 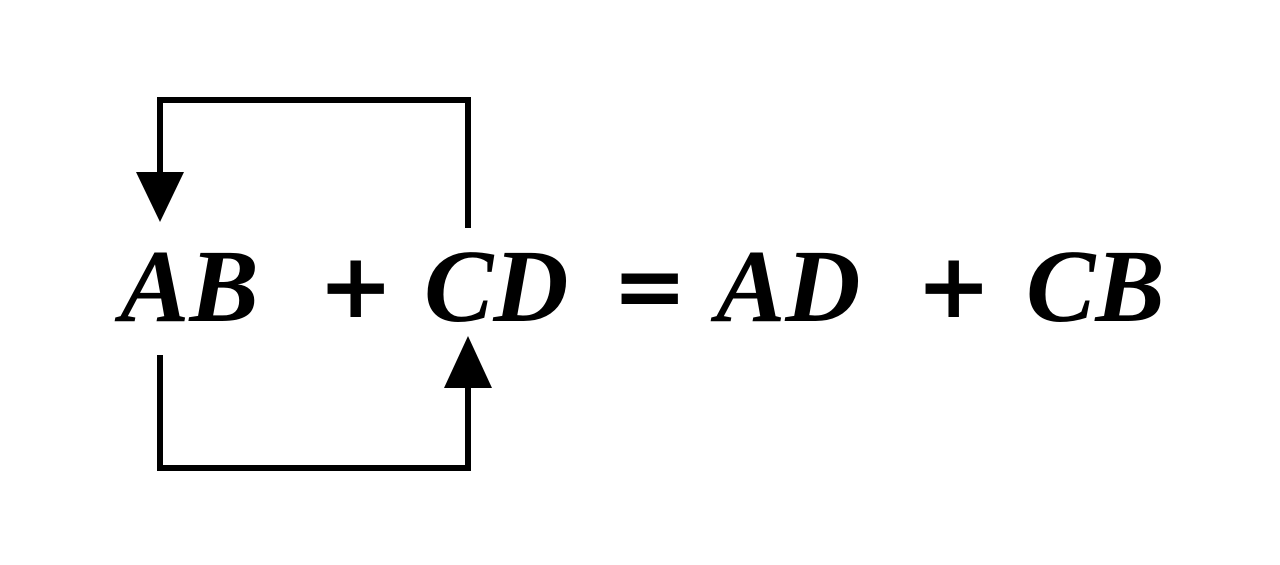 What do you see at coordinates (496, 286) in the screenshot?
I see `term-cd: CD` at bounding box center [496, 286].